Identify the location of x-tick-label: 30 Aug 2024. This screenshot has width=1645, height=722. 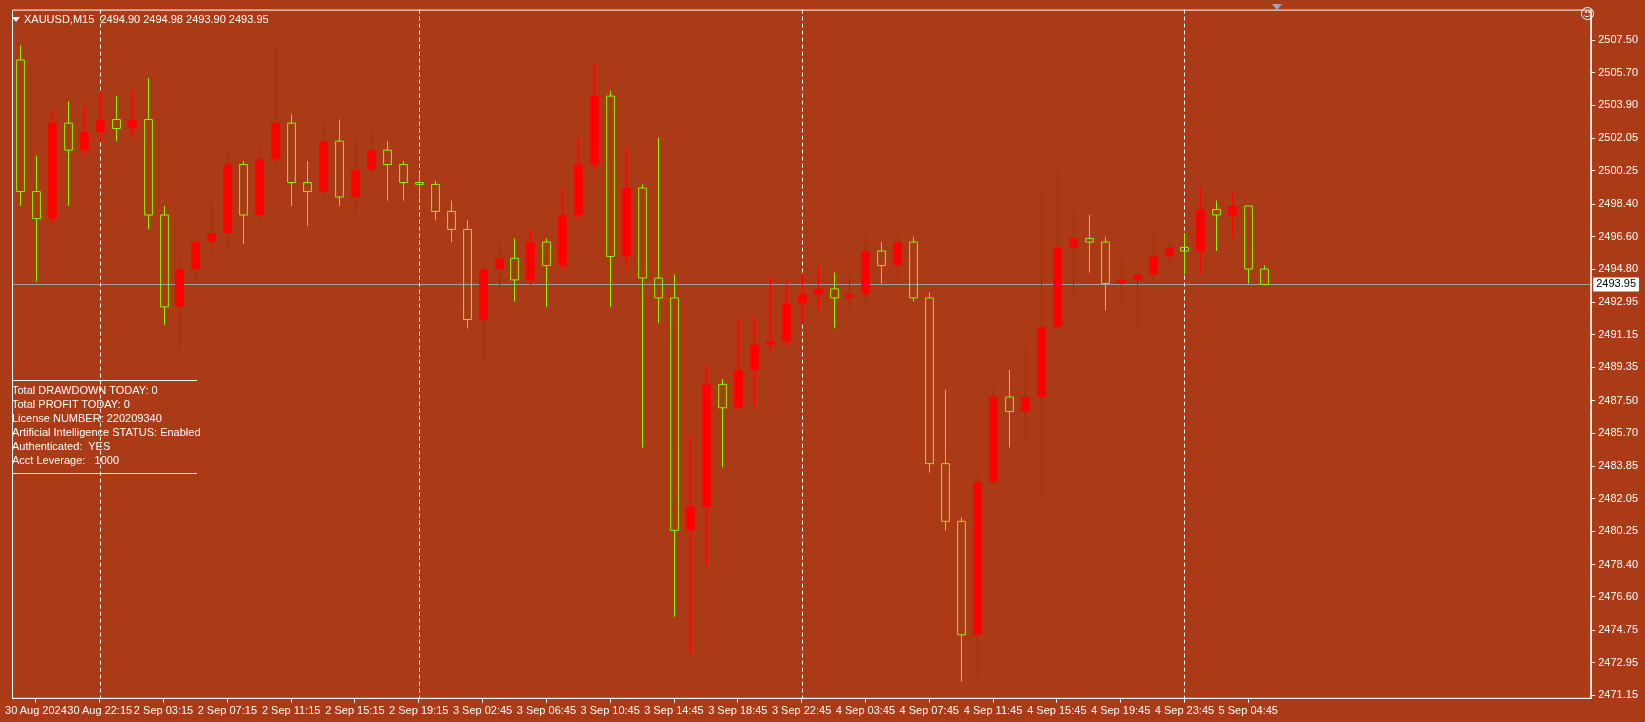
(36, 710).